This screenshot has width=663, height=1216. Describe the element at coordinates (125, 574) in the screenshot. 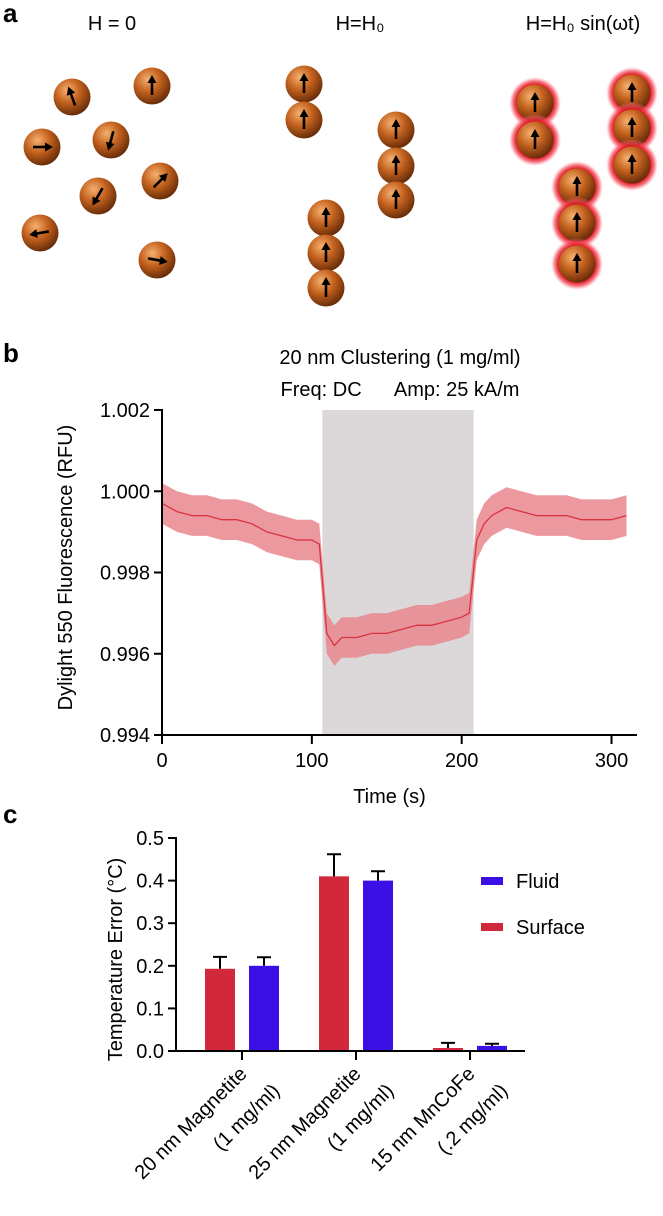

I see `y-tick-label: 0.998` at that location.